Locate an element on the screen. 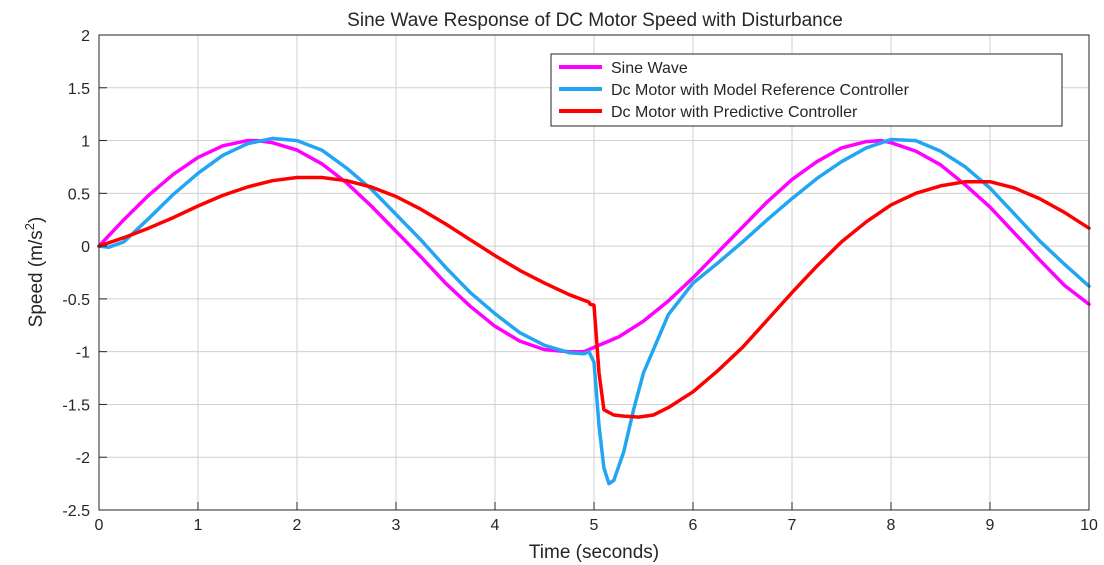  x-tick-label: 7 is located at coordinates (792, 525).